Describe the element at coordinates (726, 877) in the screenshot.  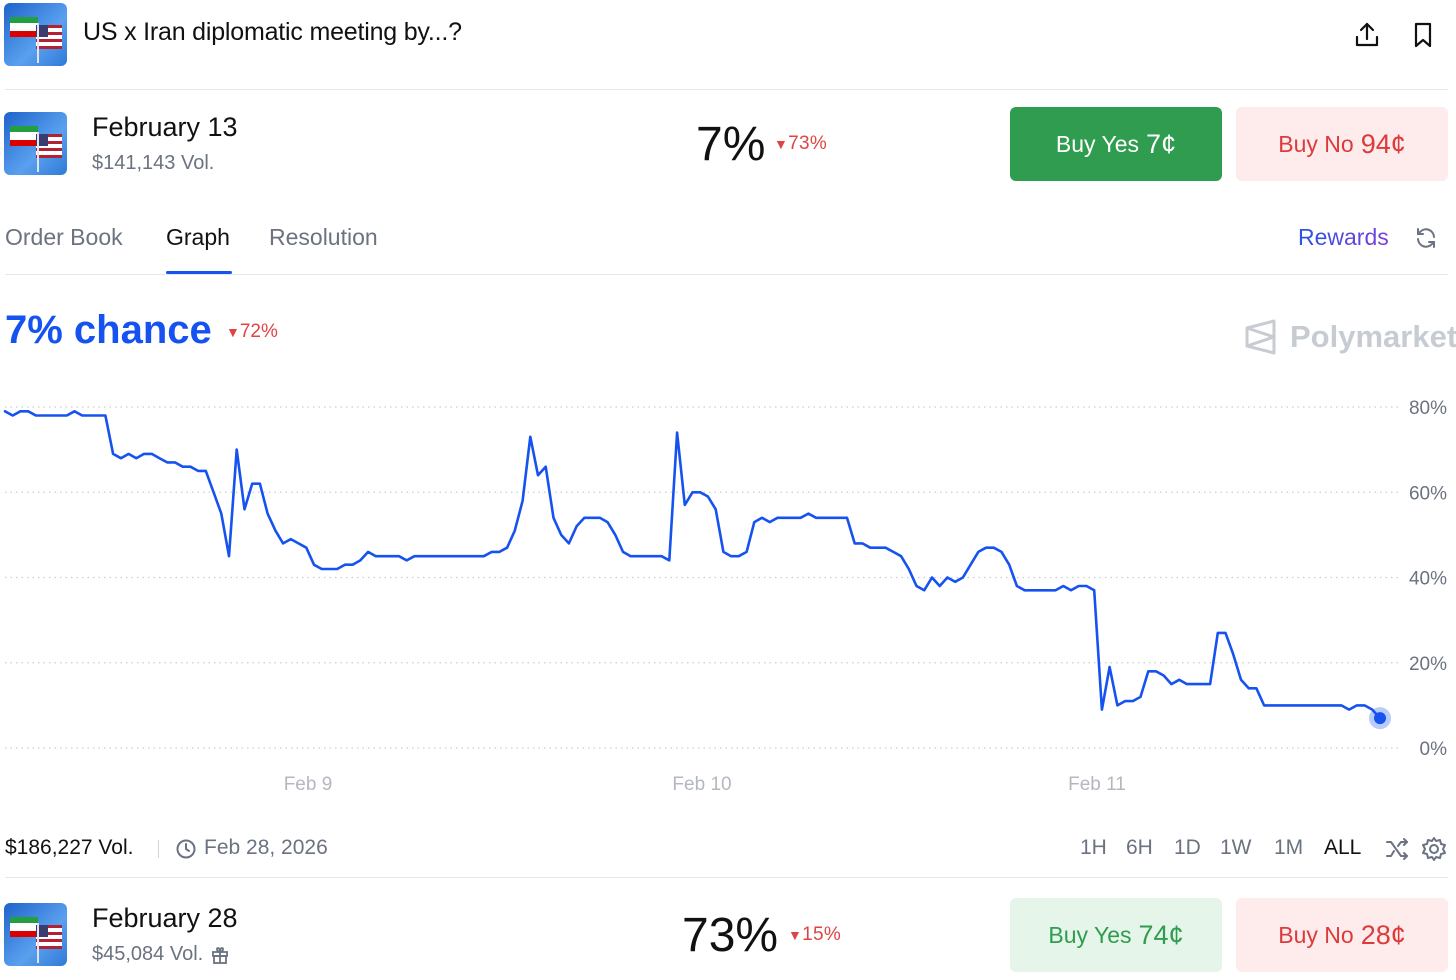
I see `footer-divider` at that location.